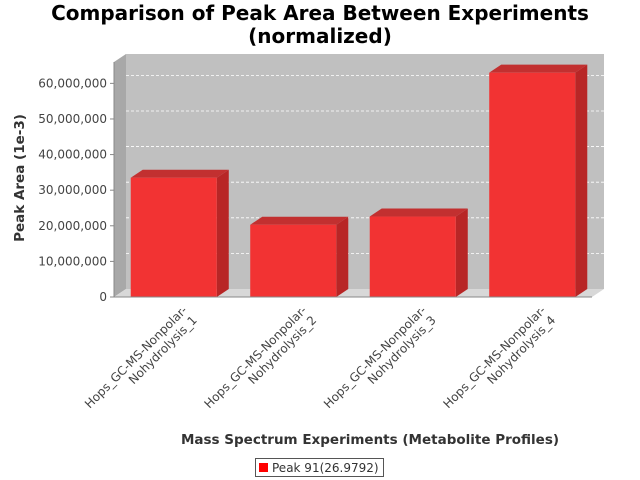 The height and width of the screenshot is (480, 640). Describe the element at coordinates (72, 226) in the screenshot. I see `y-tick-label: 20,000,000` at that location.